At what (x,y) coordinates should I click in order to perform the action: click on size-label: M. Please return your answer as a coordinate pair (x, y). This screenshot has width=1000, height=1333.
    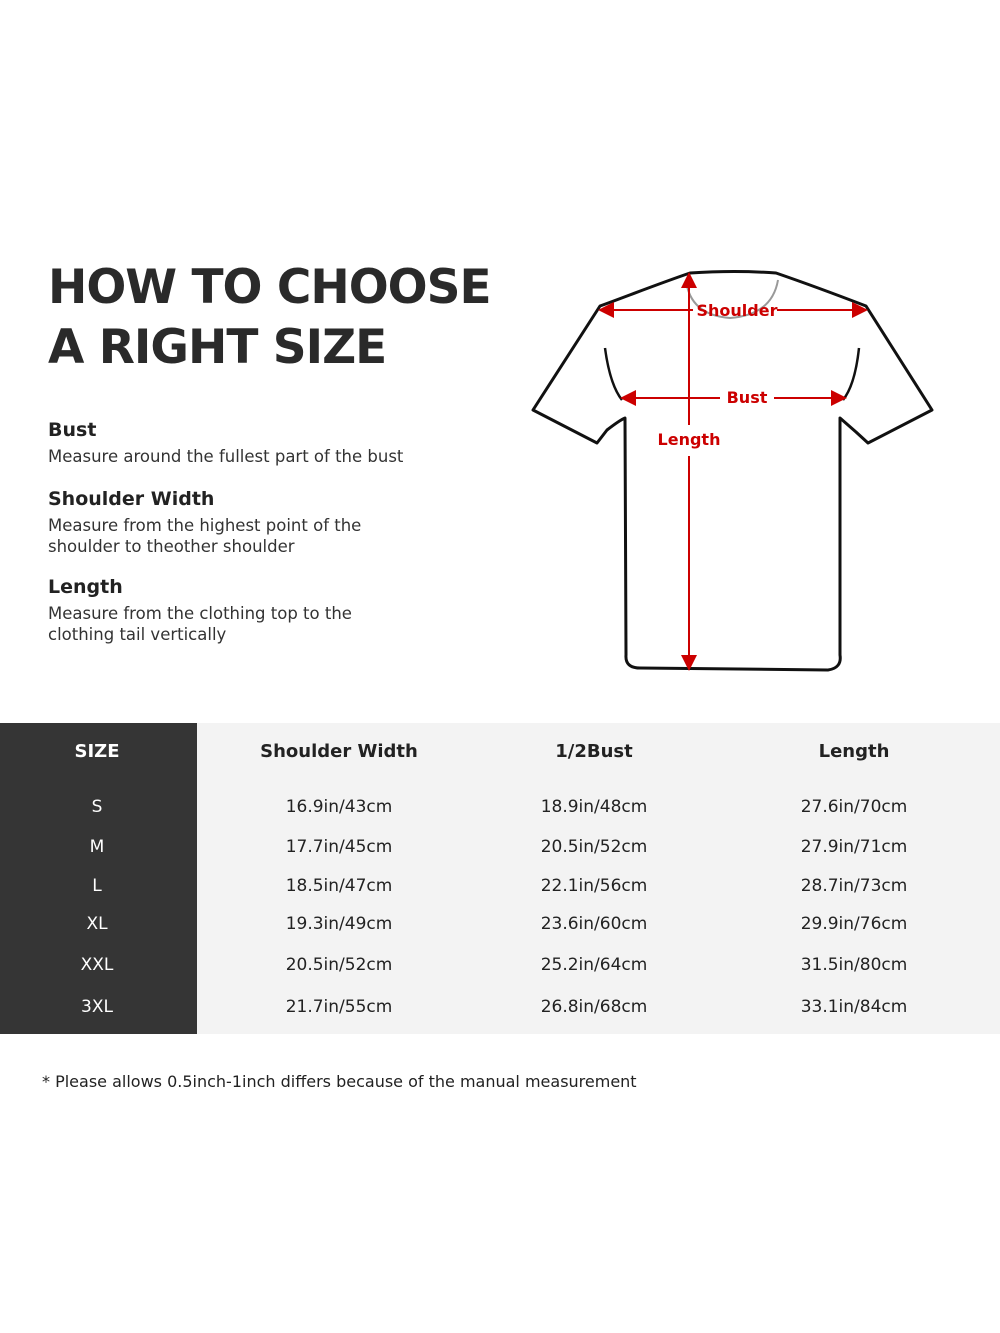
    Looking at the image, I should click on (97, 847).